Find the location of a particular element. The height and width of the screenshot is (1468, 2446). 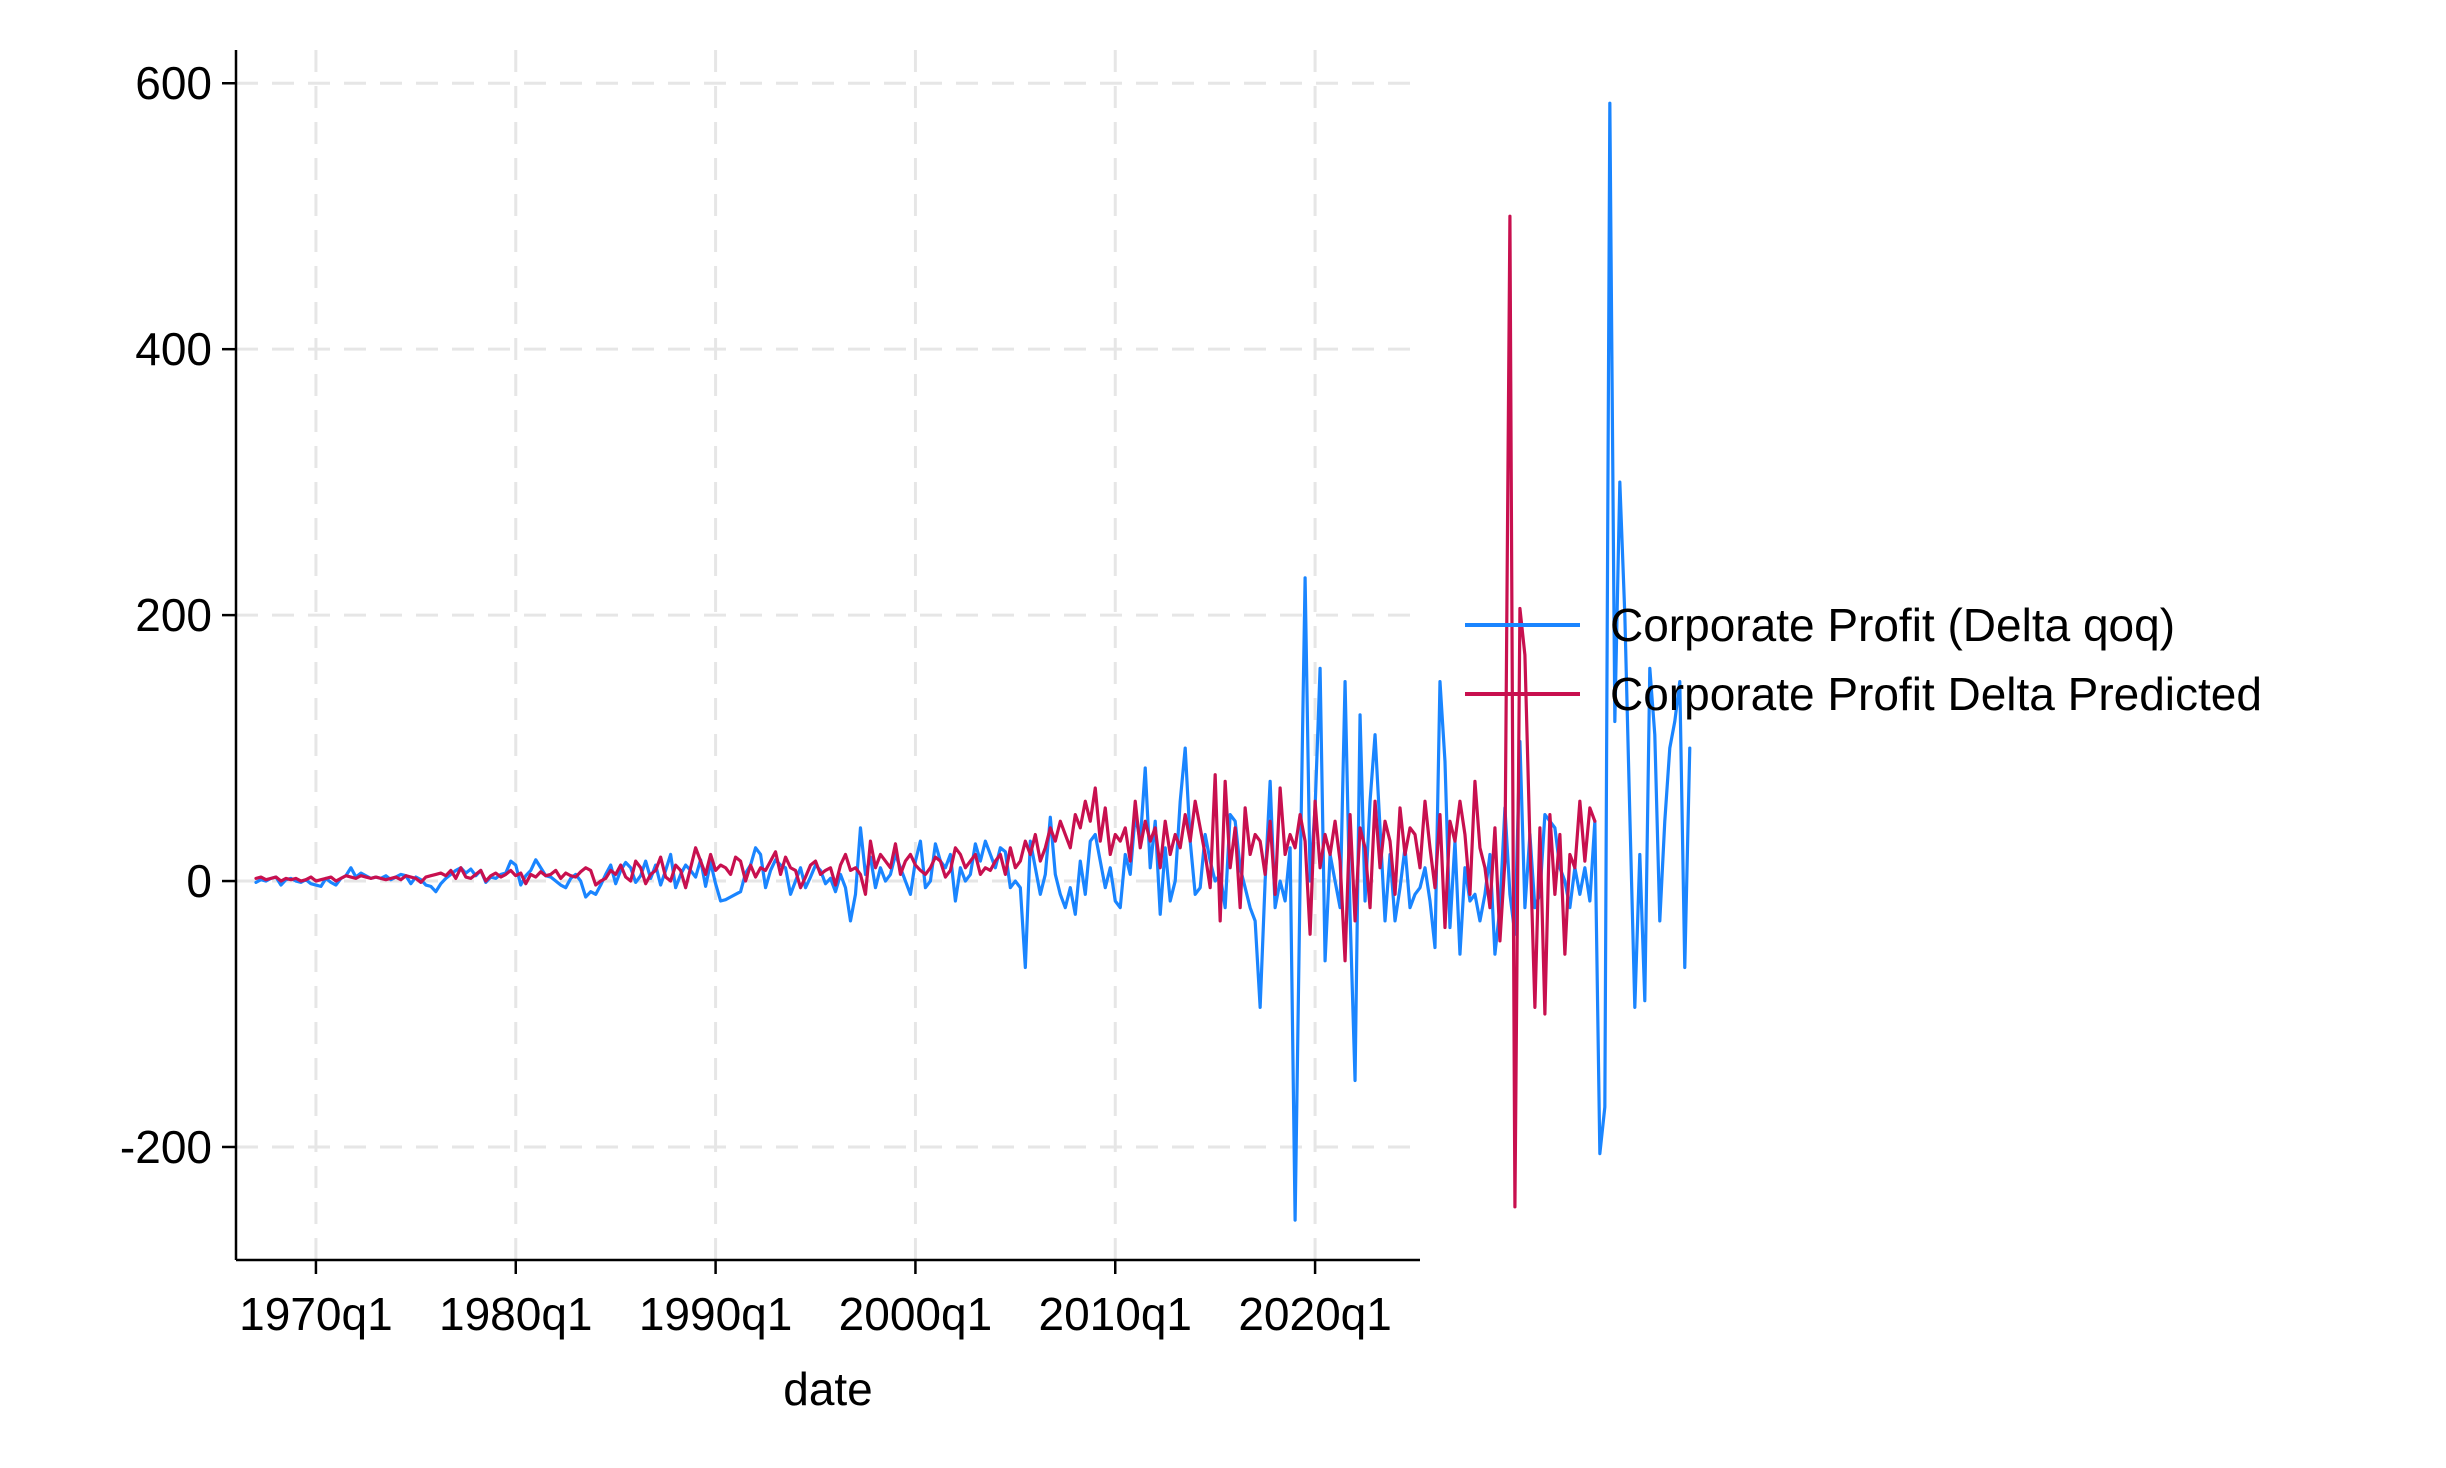

y-ticks: -200 0 200 400 600 is located at coordinates (178, 615).